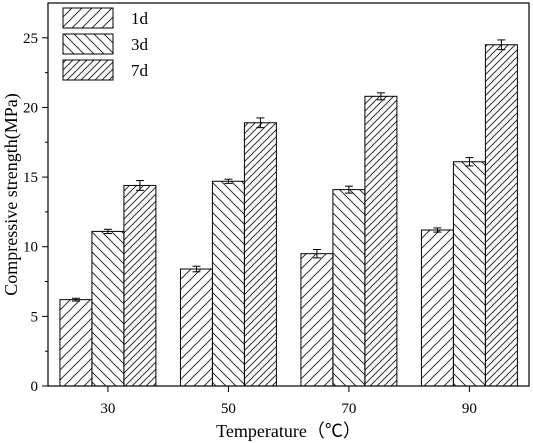 This screenshot has height=443, width=533. What do you see at coordinates (88, 18) in the screenshot?
I see `legend-swatch-1d` at bounding box center [88, 18].